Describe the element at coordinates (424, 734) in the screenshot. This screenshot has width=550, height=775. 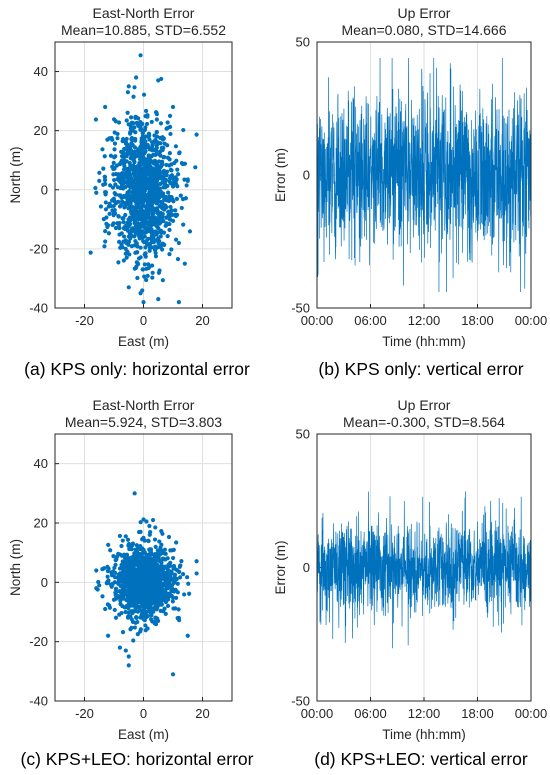
I see `x-axis-label: Time (hh:mm)` at that location.